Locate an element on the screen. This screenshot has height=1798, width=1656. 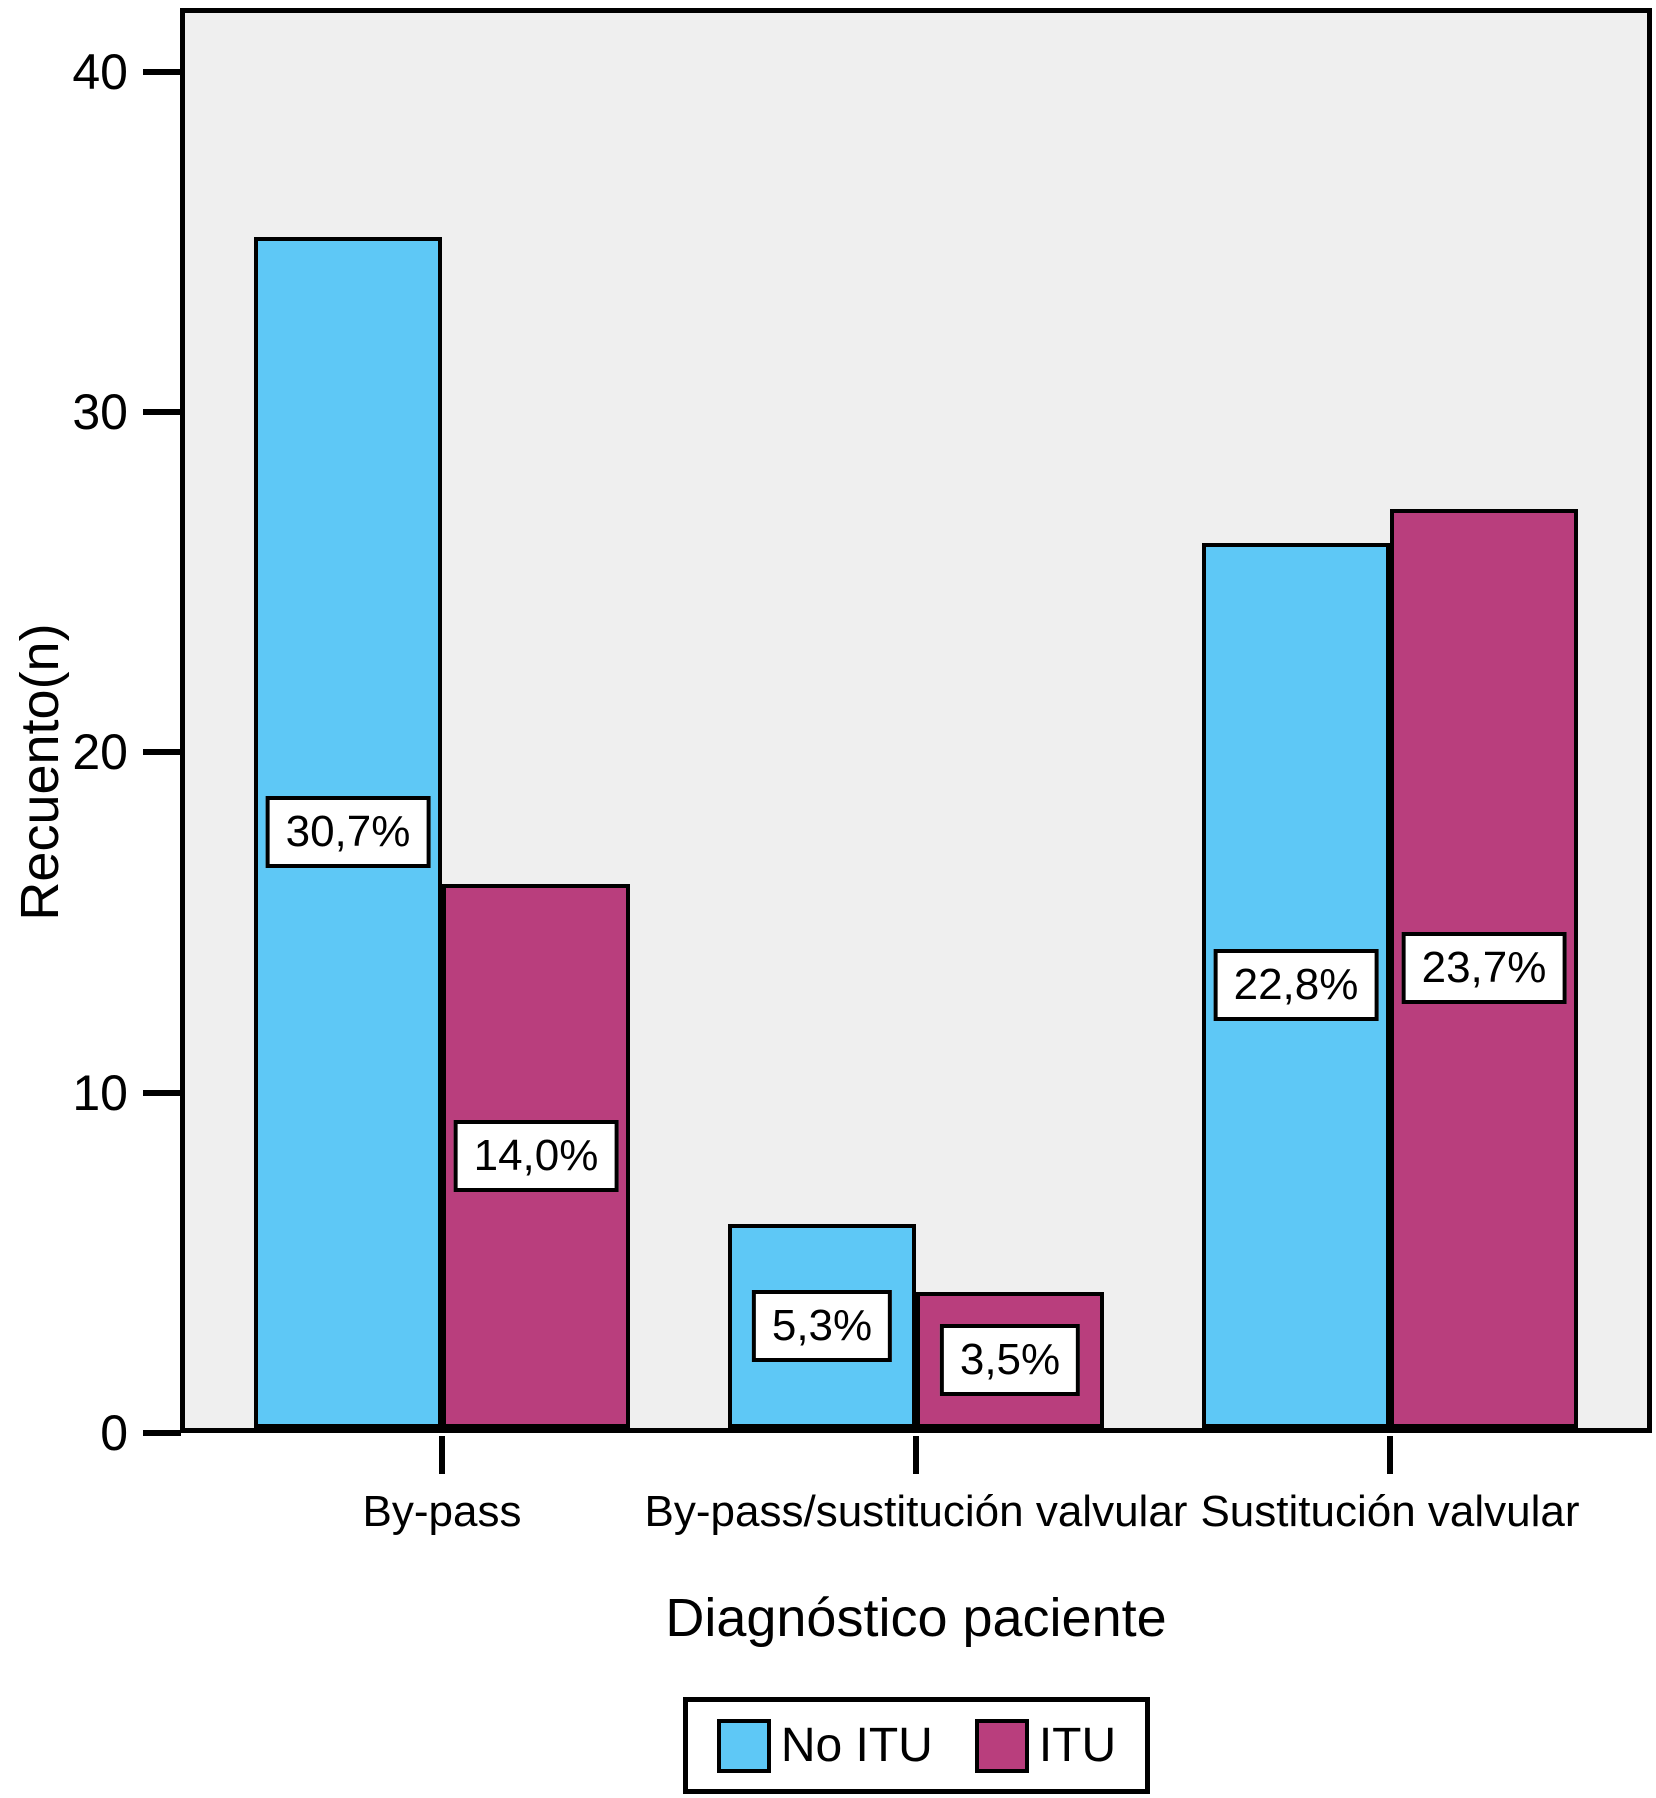
y-tick-label: 30 is located at coordinates (100, 412).